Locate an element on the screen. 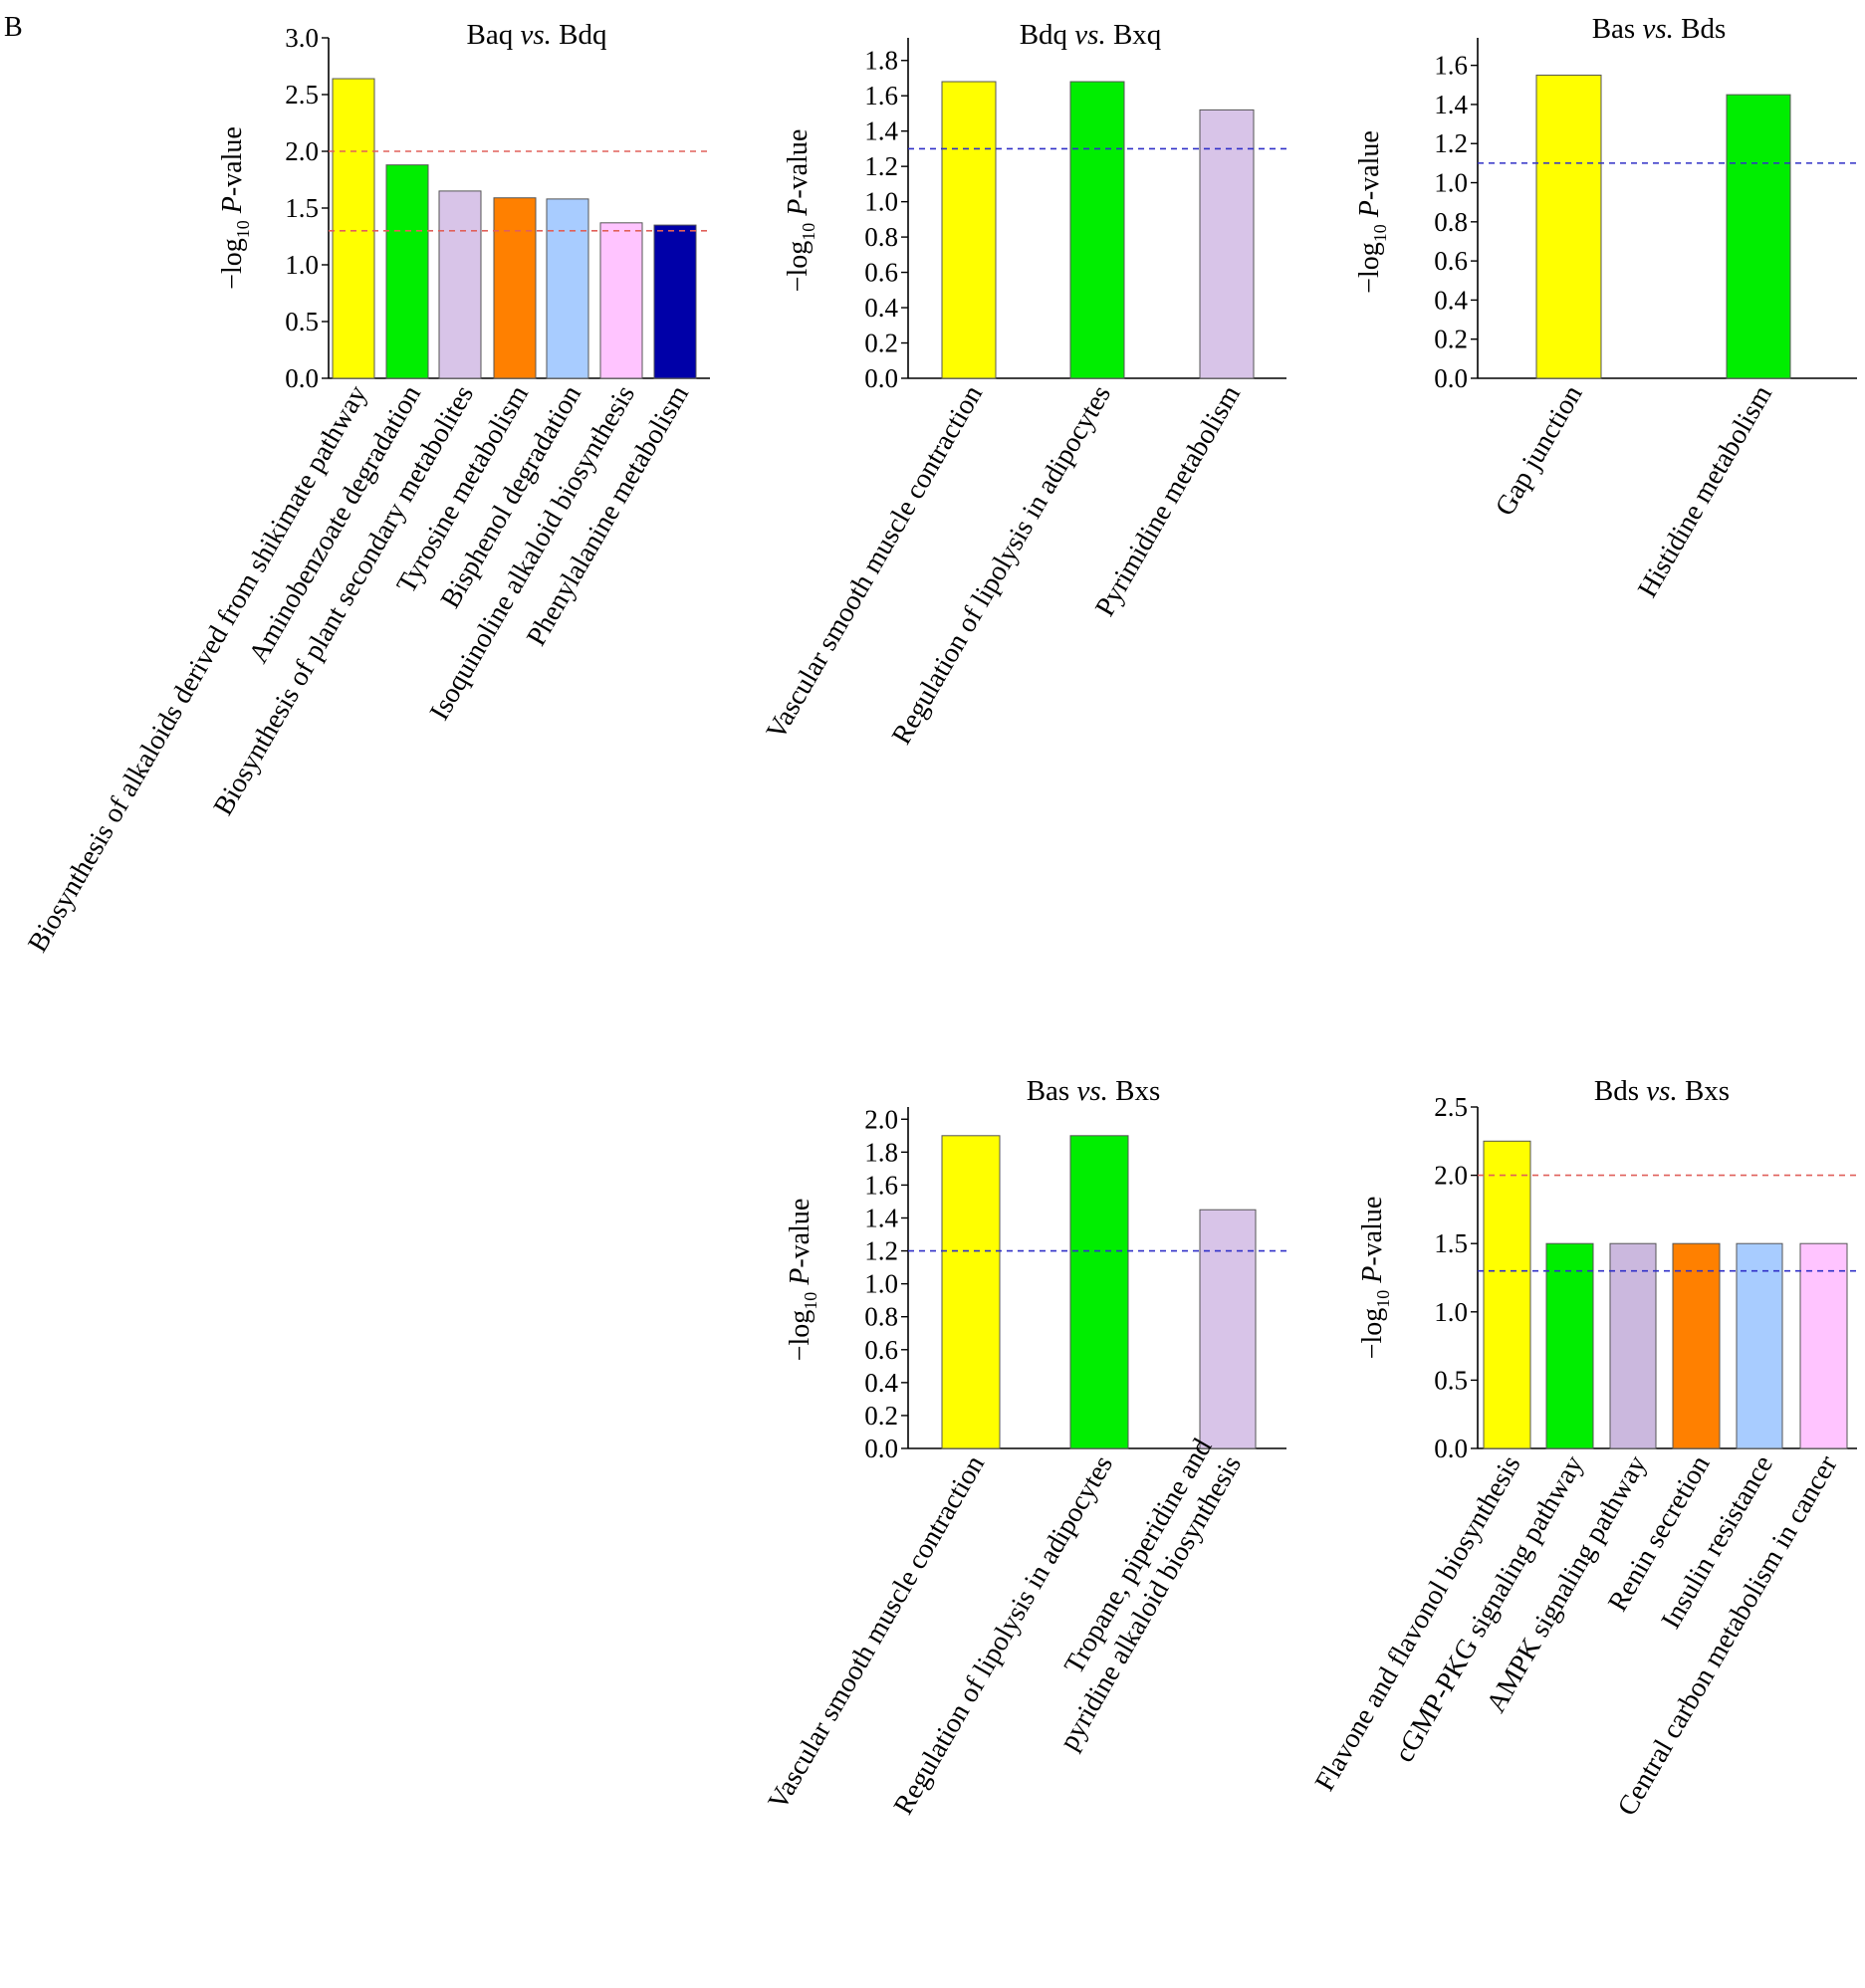  y-tick-label: 1.5 is located at coordinates (1451, 1243).